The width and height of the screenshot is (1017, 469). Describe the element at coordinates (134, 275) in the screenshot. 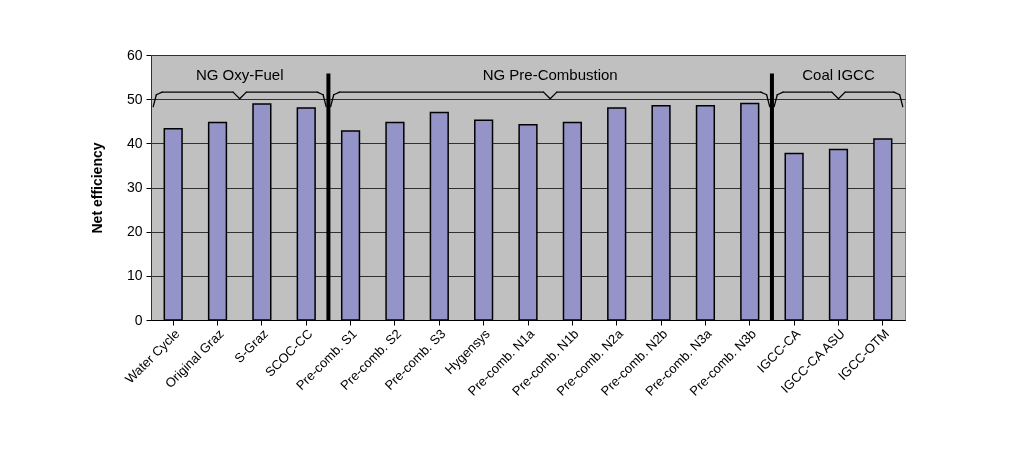

I see `y-tick-label: 10` at that location.